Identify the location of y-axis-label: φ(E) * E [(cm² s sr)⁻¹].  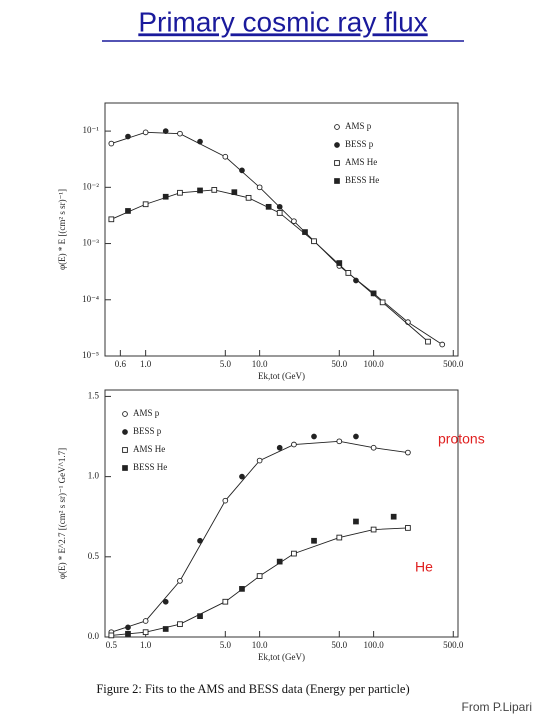
(62, 229).